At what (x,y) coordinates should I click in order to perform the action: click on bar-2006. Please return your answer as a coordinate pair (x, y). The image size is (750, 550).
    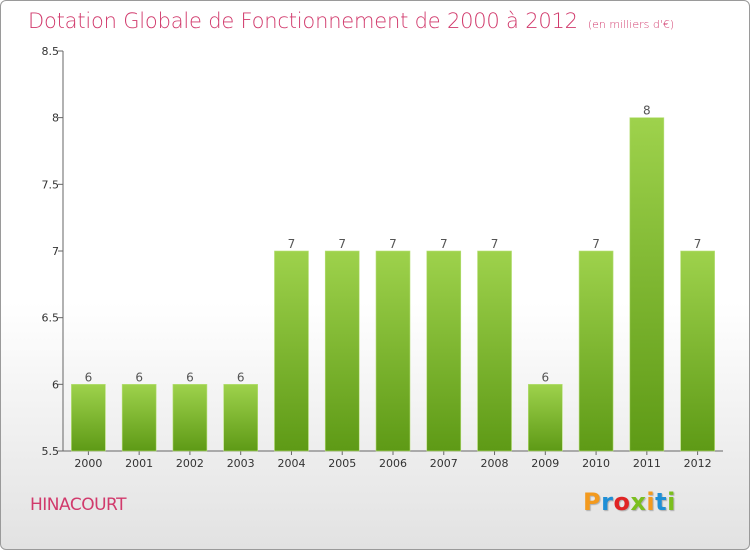
    Looking at the image, I should click on (393, 351).